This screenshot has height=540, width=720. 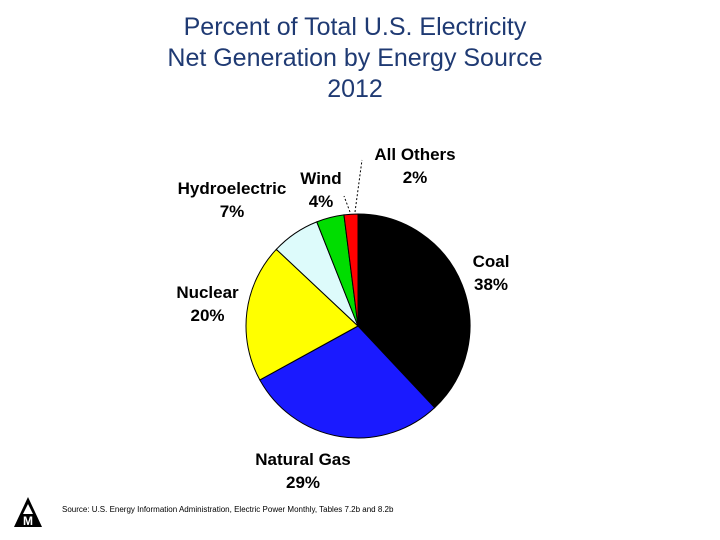 I want to click on svg-text: M, so click(x=28, y=521).